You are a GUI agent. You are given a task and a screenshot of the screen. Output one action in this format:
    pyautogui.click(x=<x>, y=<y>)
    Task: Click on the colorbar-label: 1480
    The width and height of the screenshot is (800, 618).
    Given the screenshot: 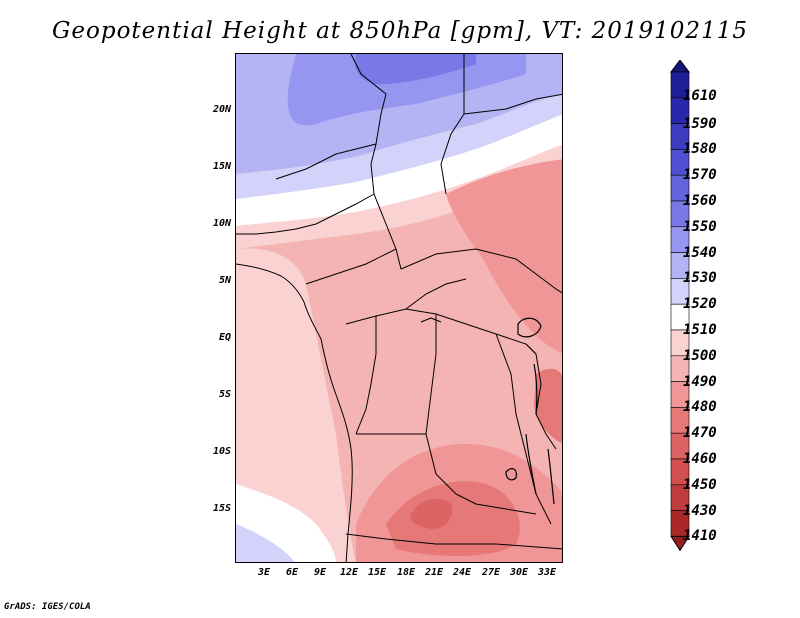 What is the action you would take?
    pyautogui.click(x=700, y=407)
    